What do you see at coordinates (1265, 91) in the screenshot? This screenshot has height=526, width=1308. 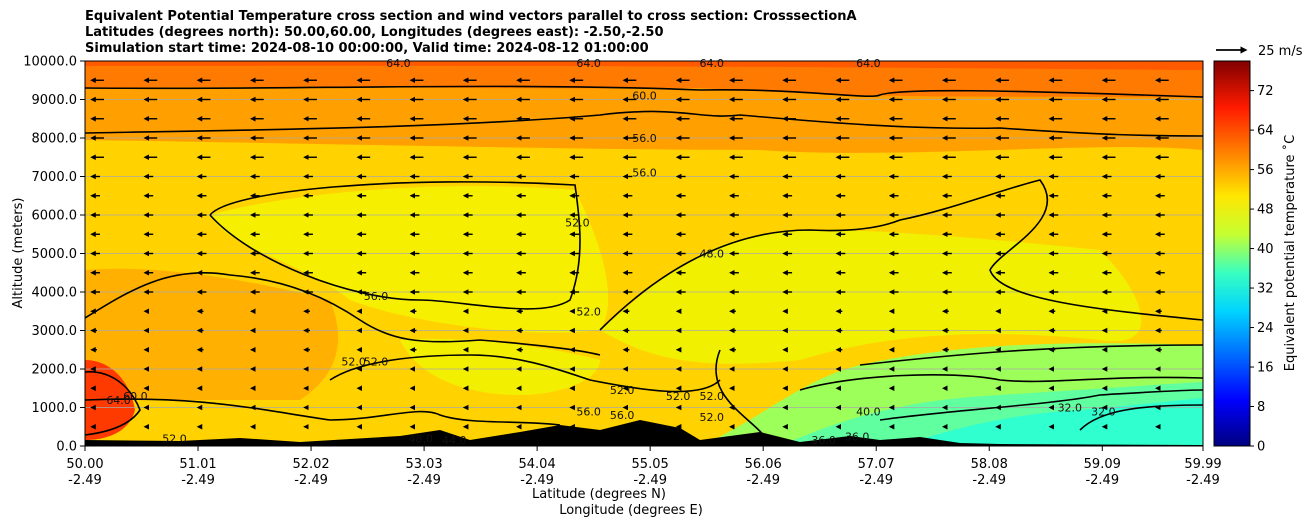 I see `colorbar-tick-label: 72` at bounding box center [1265, 91].